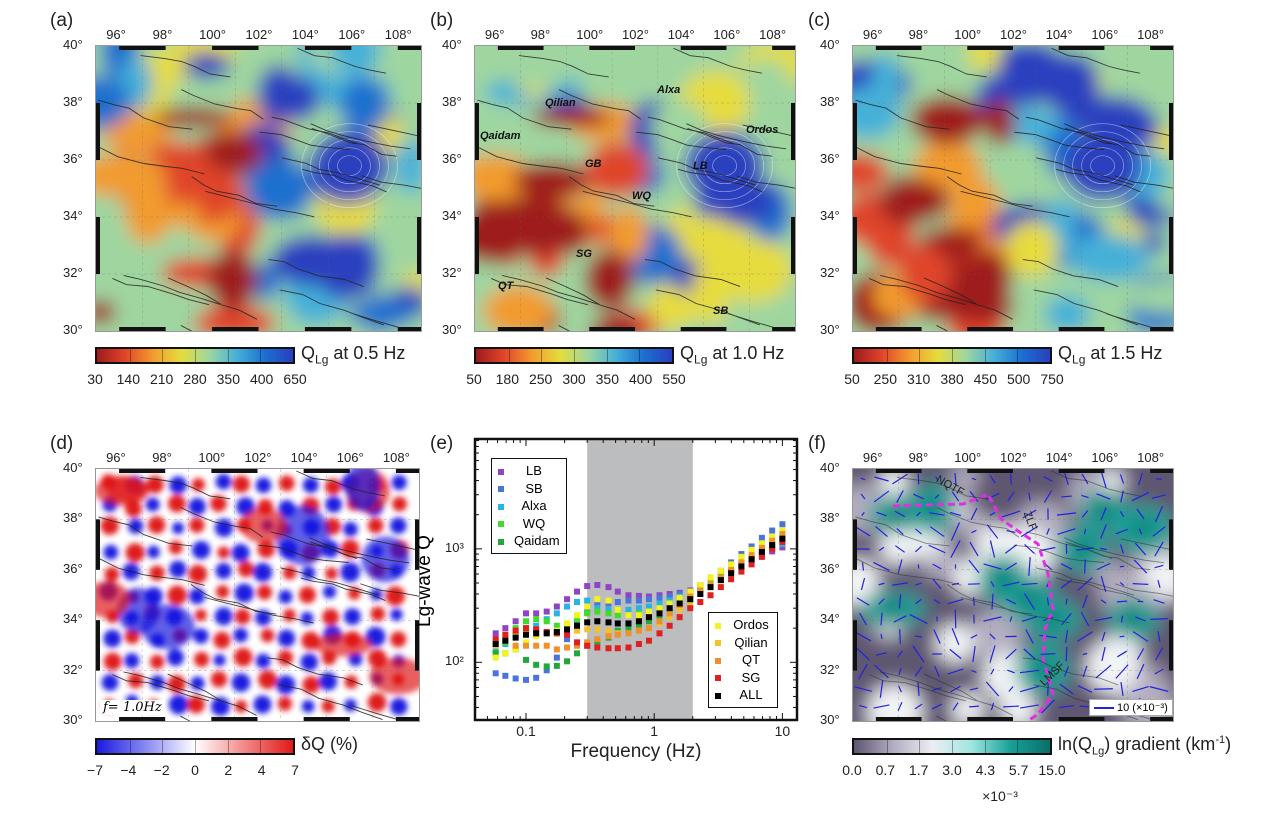 This screenshot has height=817, width=1268. I want to click on region-label: Qaidam, so click(500, 136).